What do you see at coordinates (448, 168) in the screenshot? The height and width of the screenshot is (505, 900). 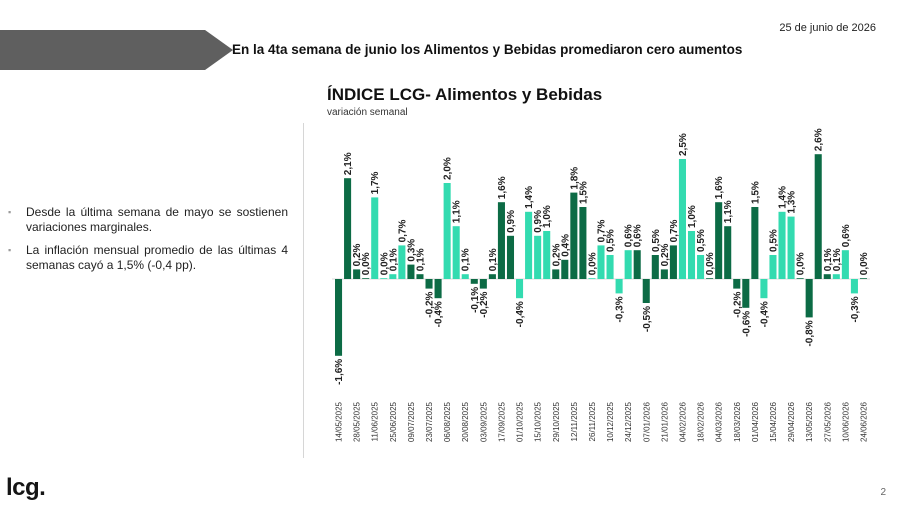 I see `data-label: 2,0%` at bounding box center [448, 168].